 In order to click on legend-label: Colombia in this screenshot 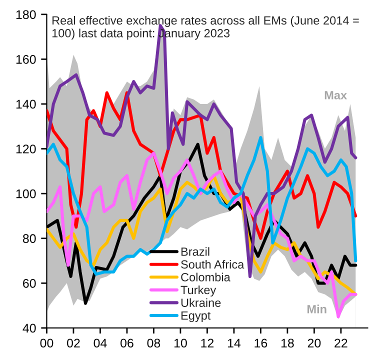, I will do `click(205, 277)`.